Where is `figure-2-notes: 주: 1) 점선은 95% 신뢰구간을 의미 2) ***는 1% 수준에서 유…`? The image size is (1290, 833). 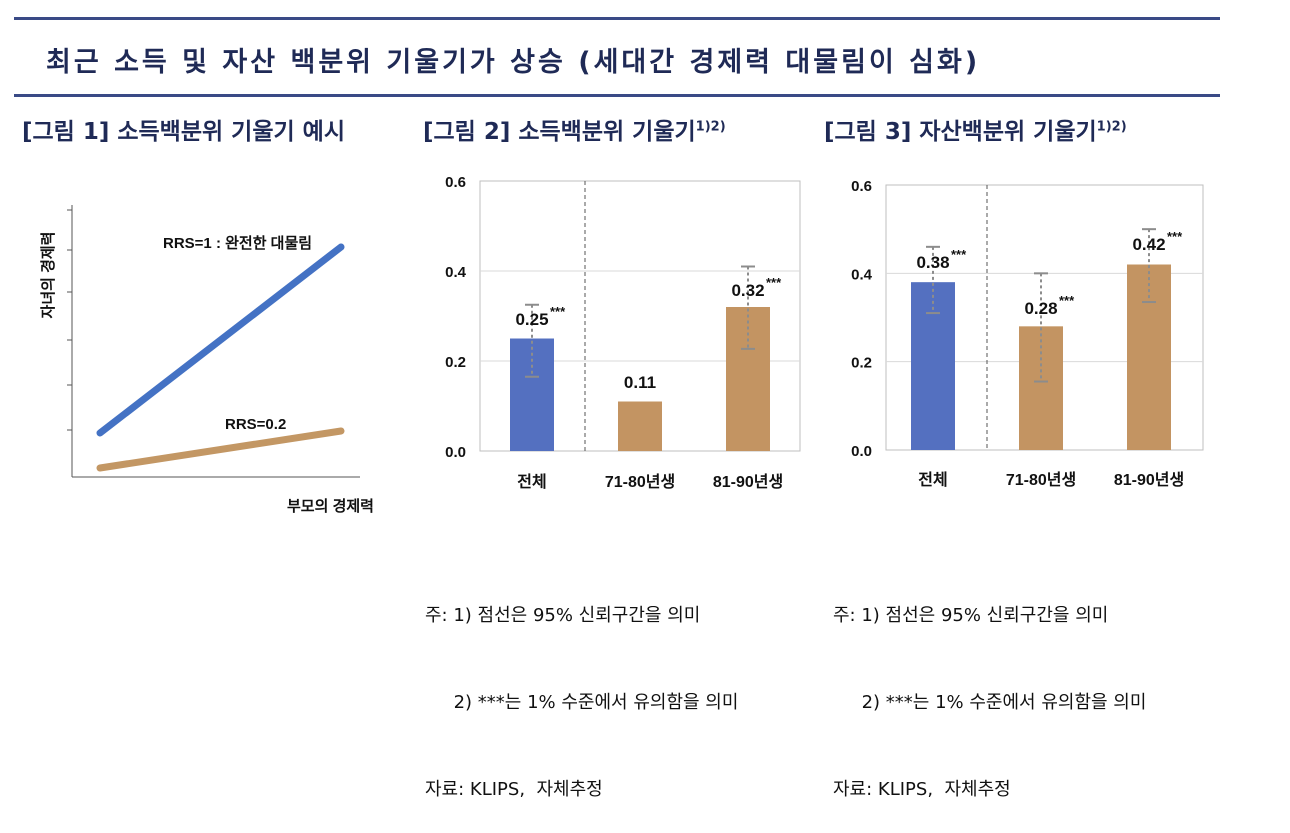
figure-2-notes: 주: 1) 점선은 95% 신뢰구간을 의미 2) ***는 1% 수준에서 유… is located at coordinates (581, 688).